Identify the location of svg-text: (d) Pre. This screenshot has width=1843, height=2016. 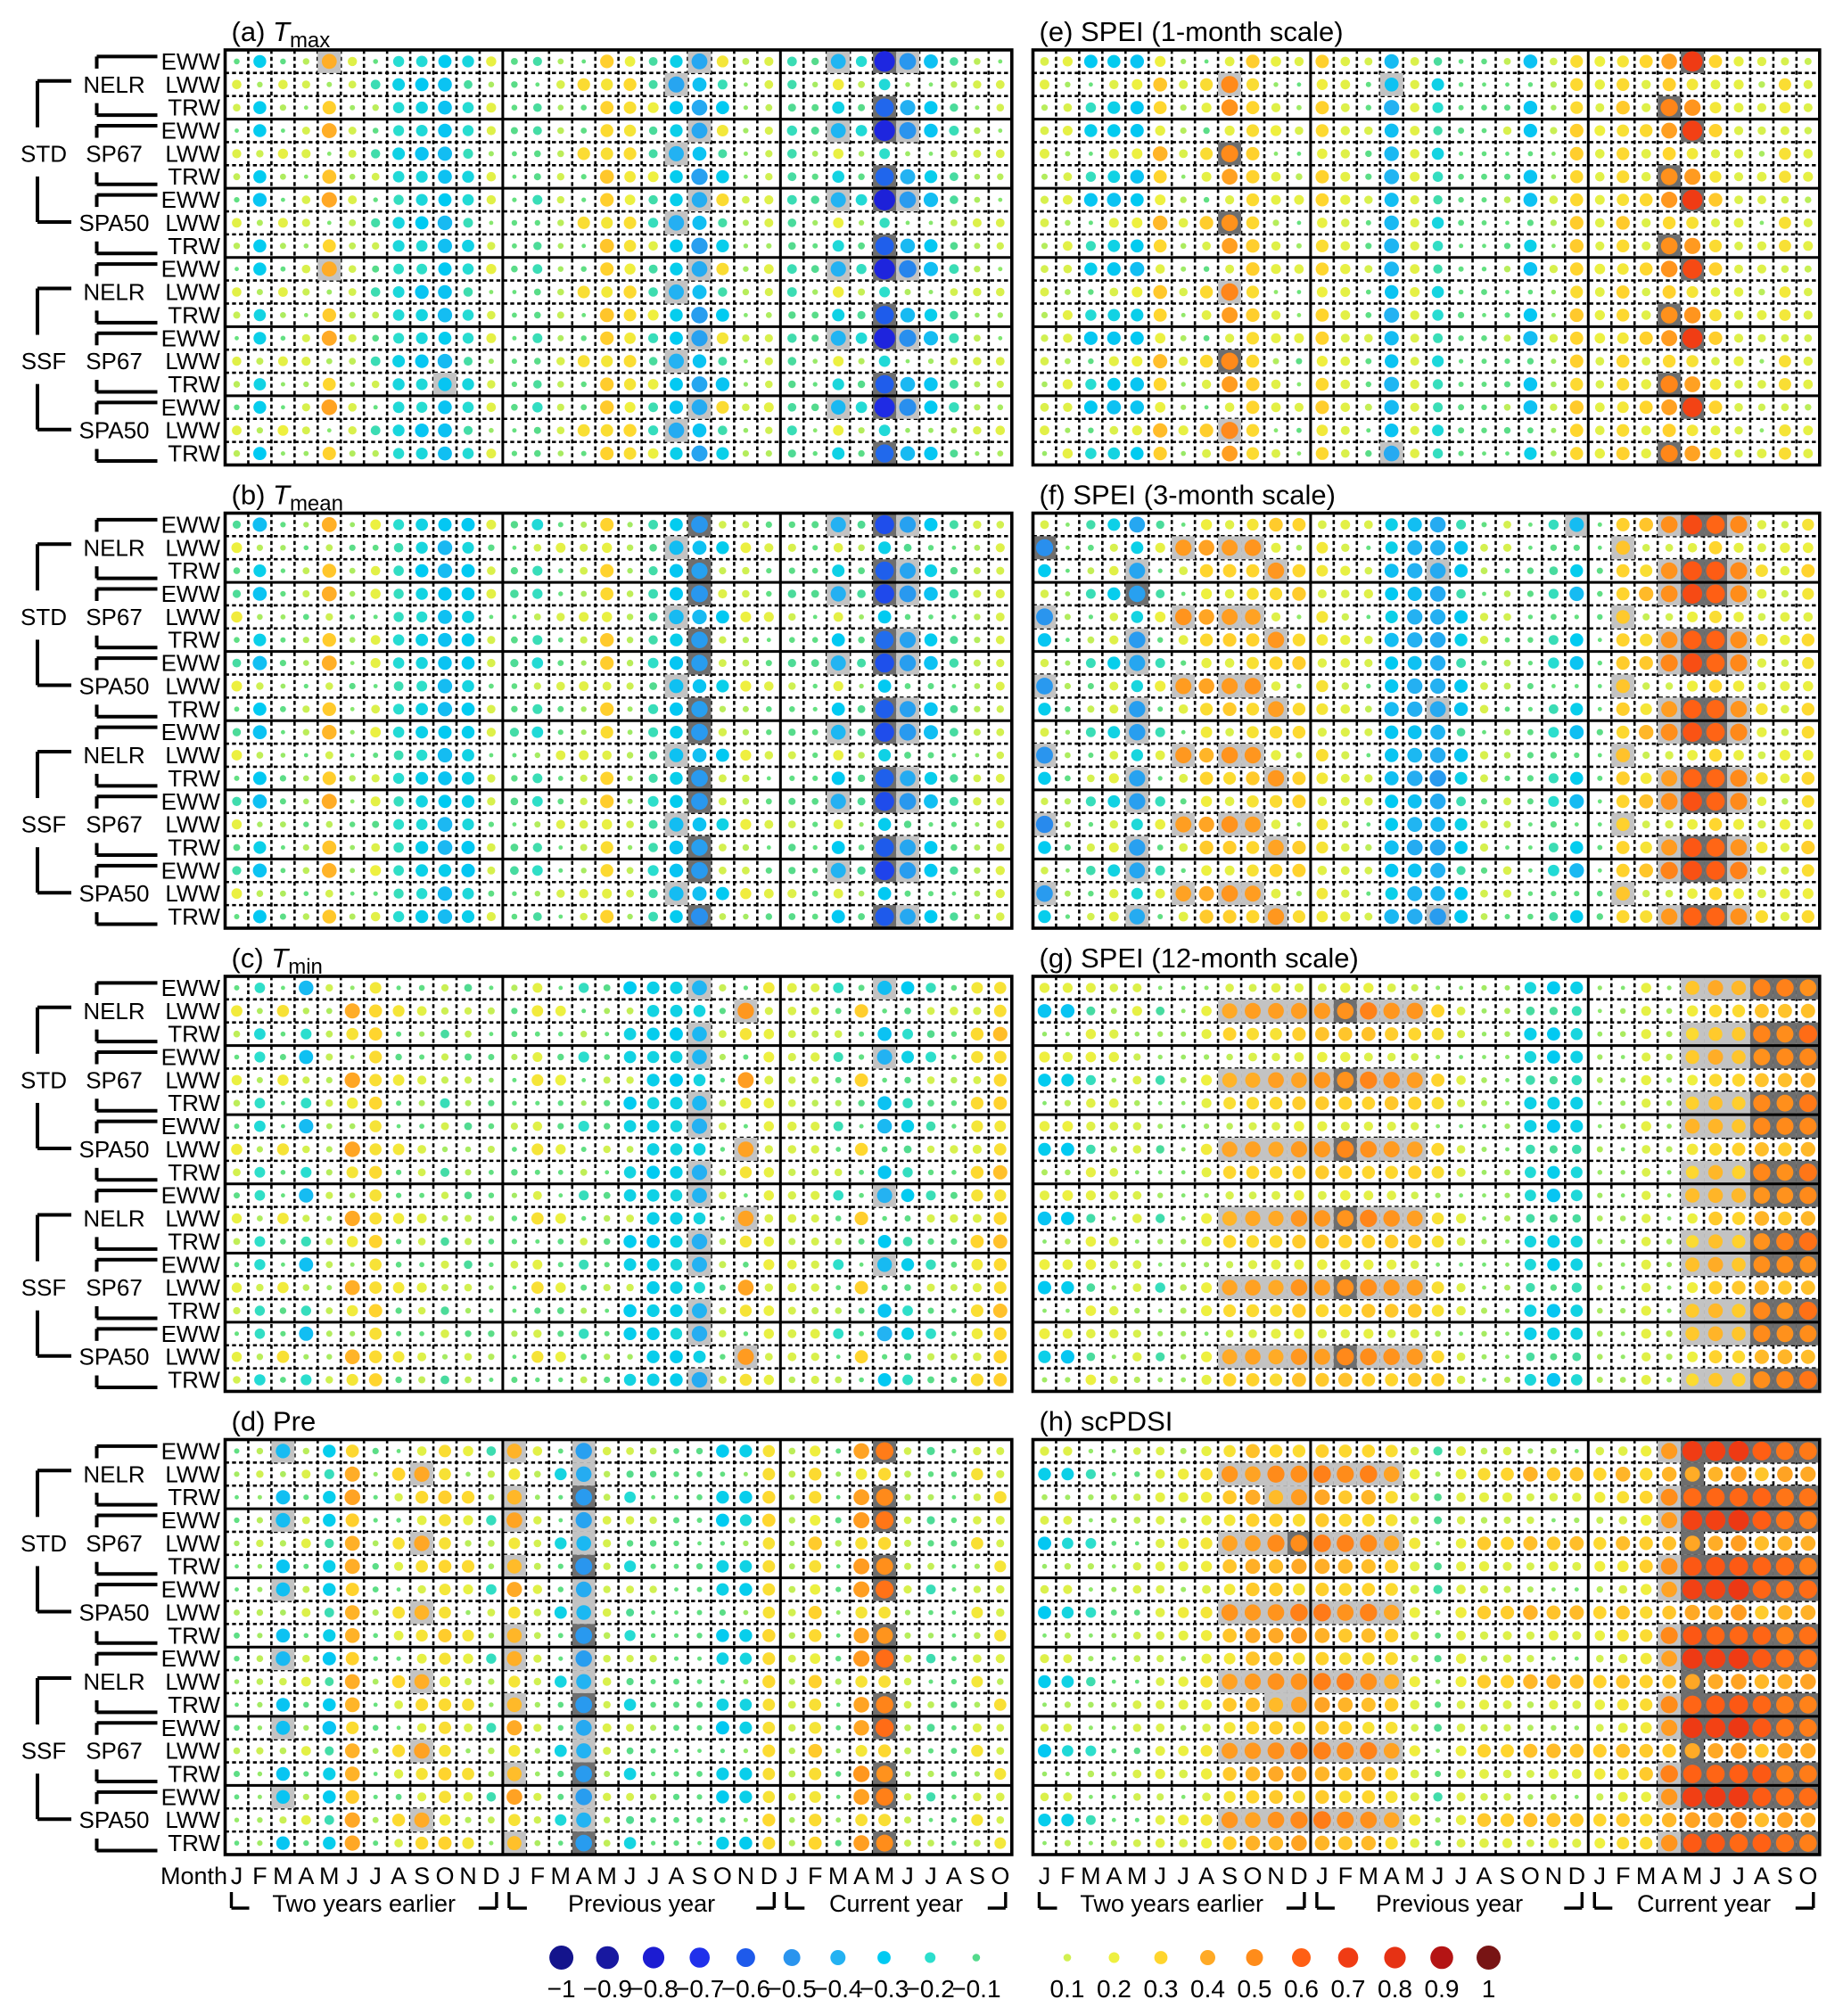
(274, 1421).